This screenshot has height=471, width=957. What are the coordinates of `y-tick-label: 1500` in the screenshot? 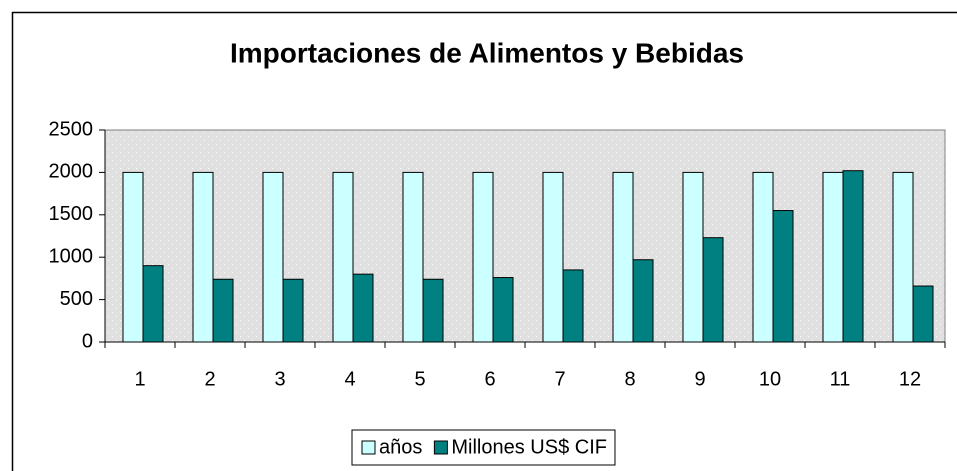 It's located at (71, 214).